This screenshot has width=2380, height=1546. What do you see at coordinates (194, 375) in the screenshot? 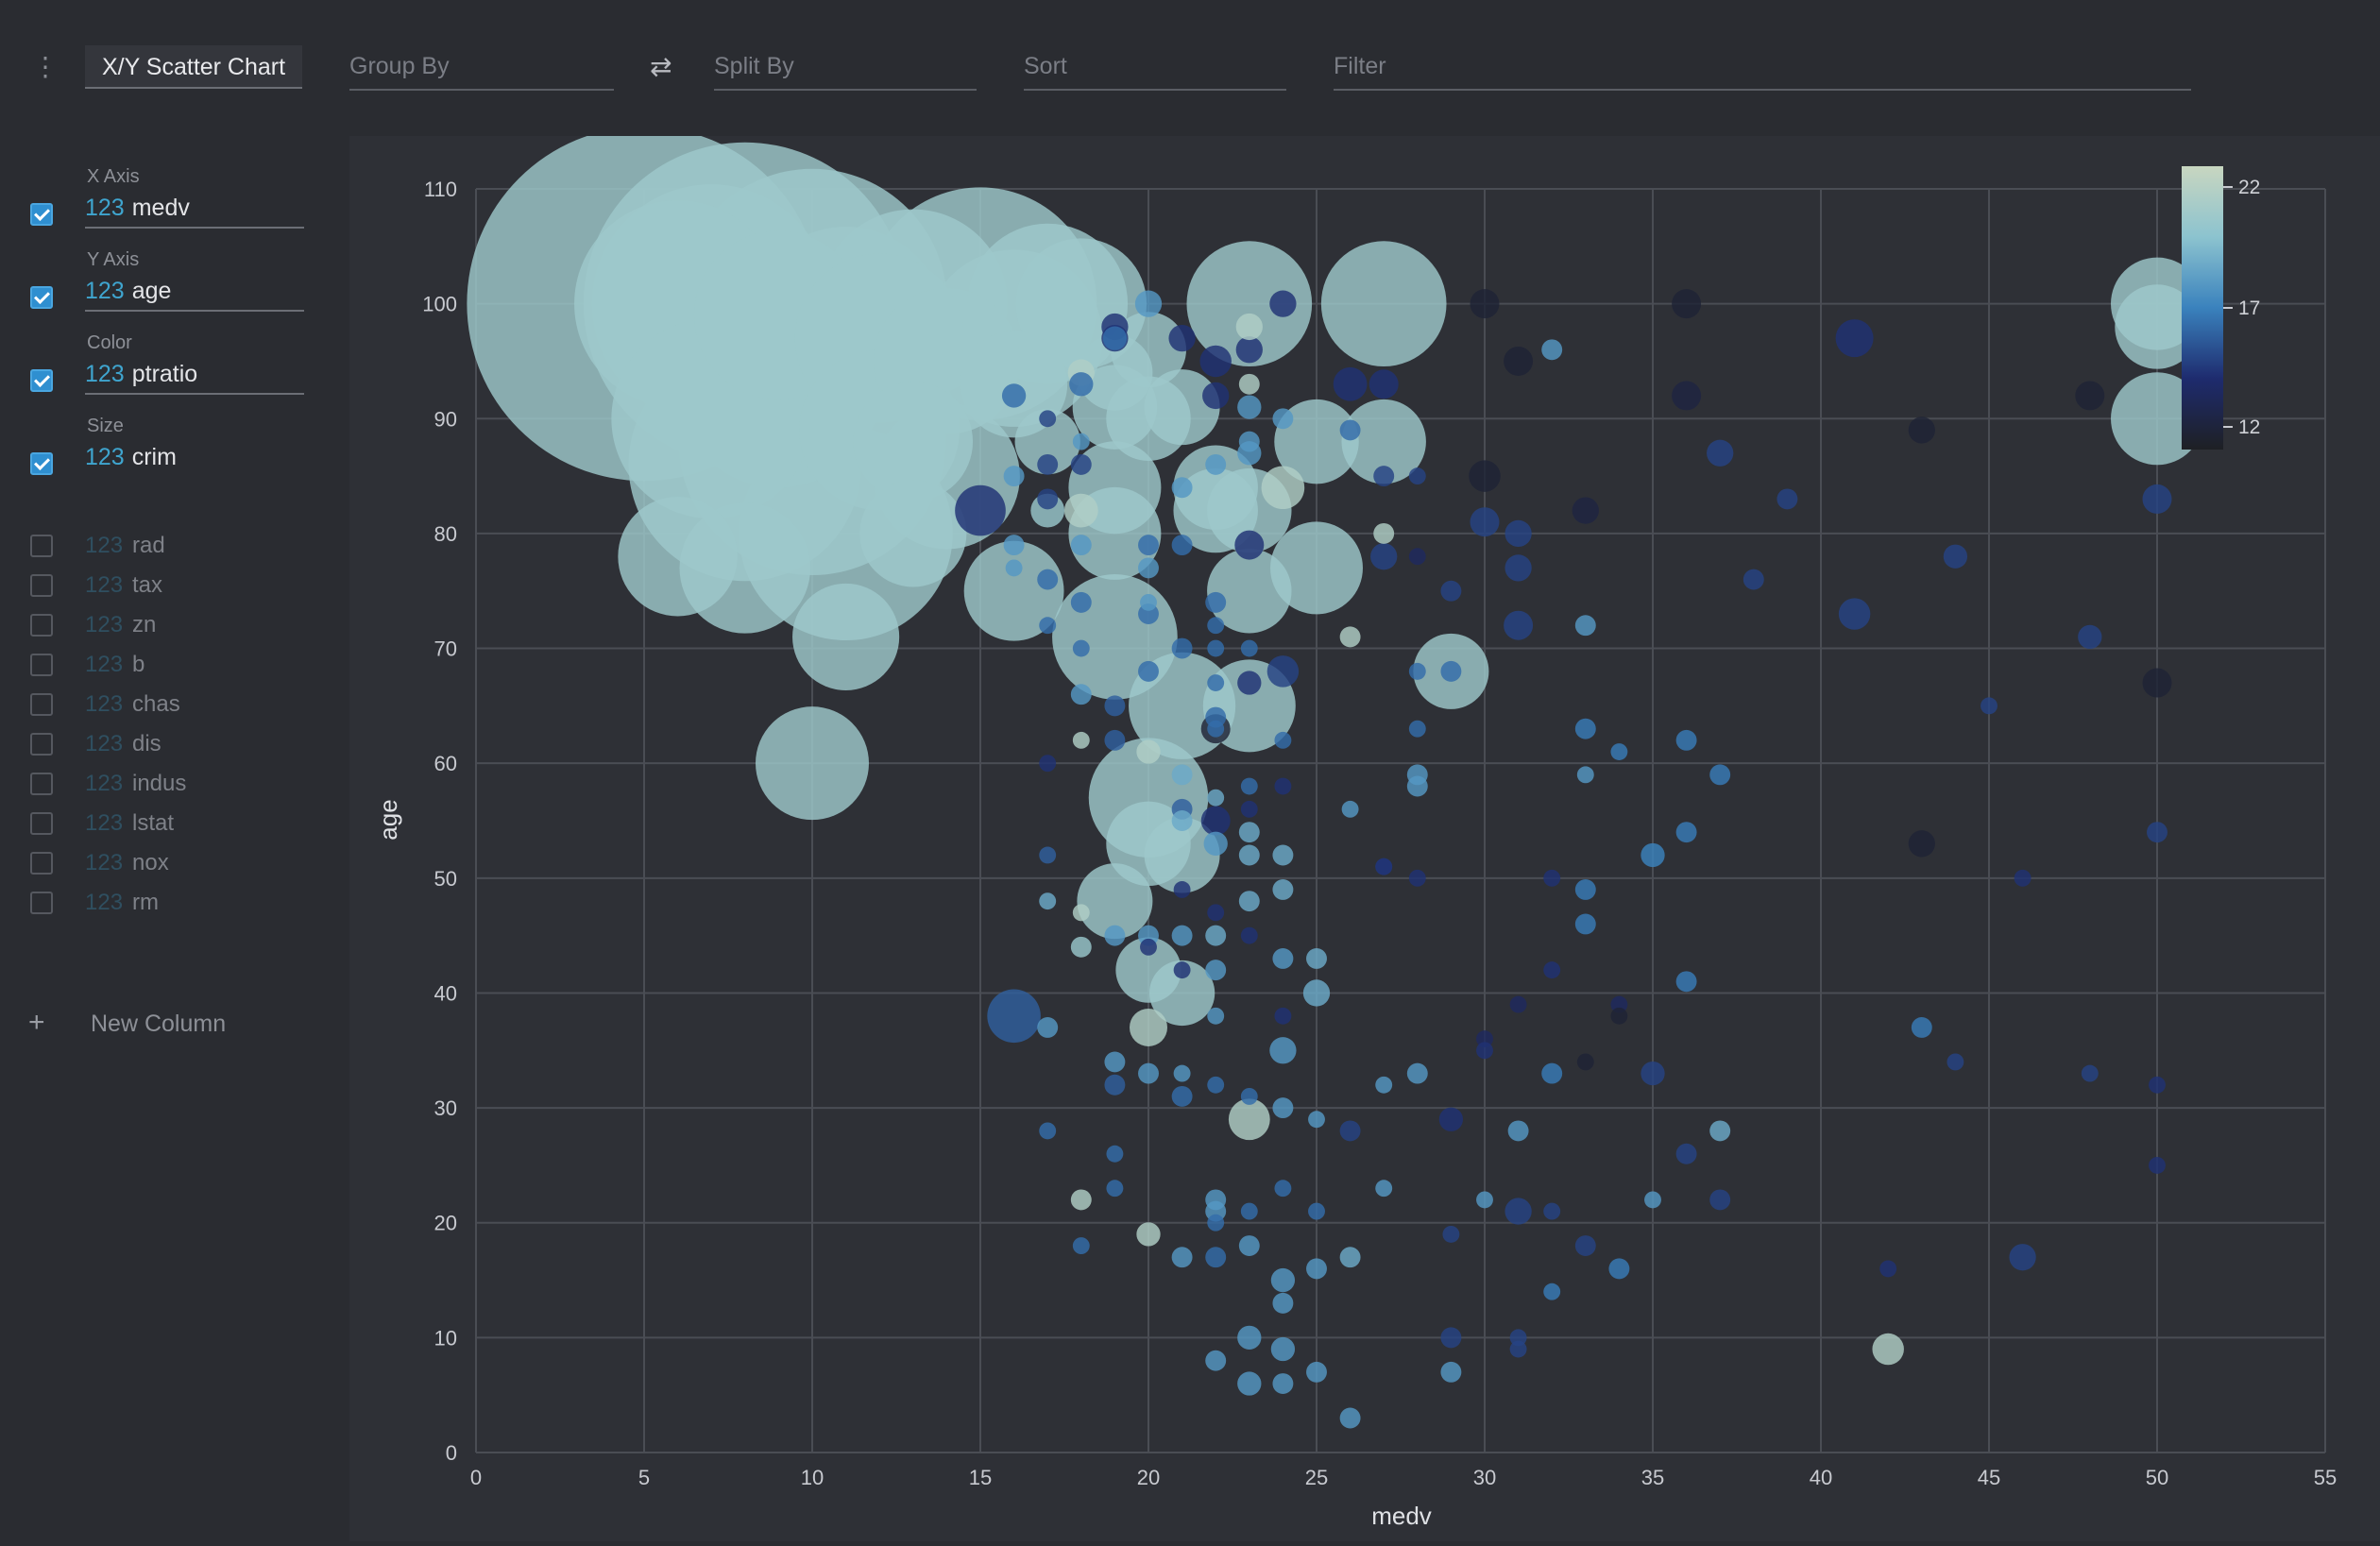
I see `color-column-field: 123 ptratio` at bounding box center [194, 375].